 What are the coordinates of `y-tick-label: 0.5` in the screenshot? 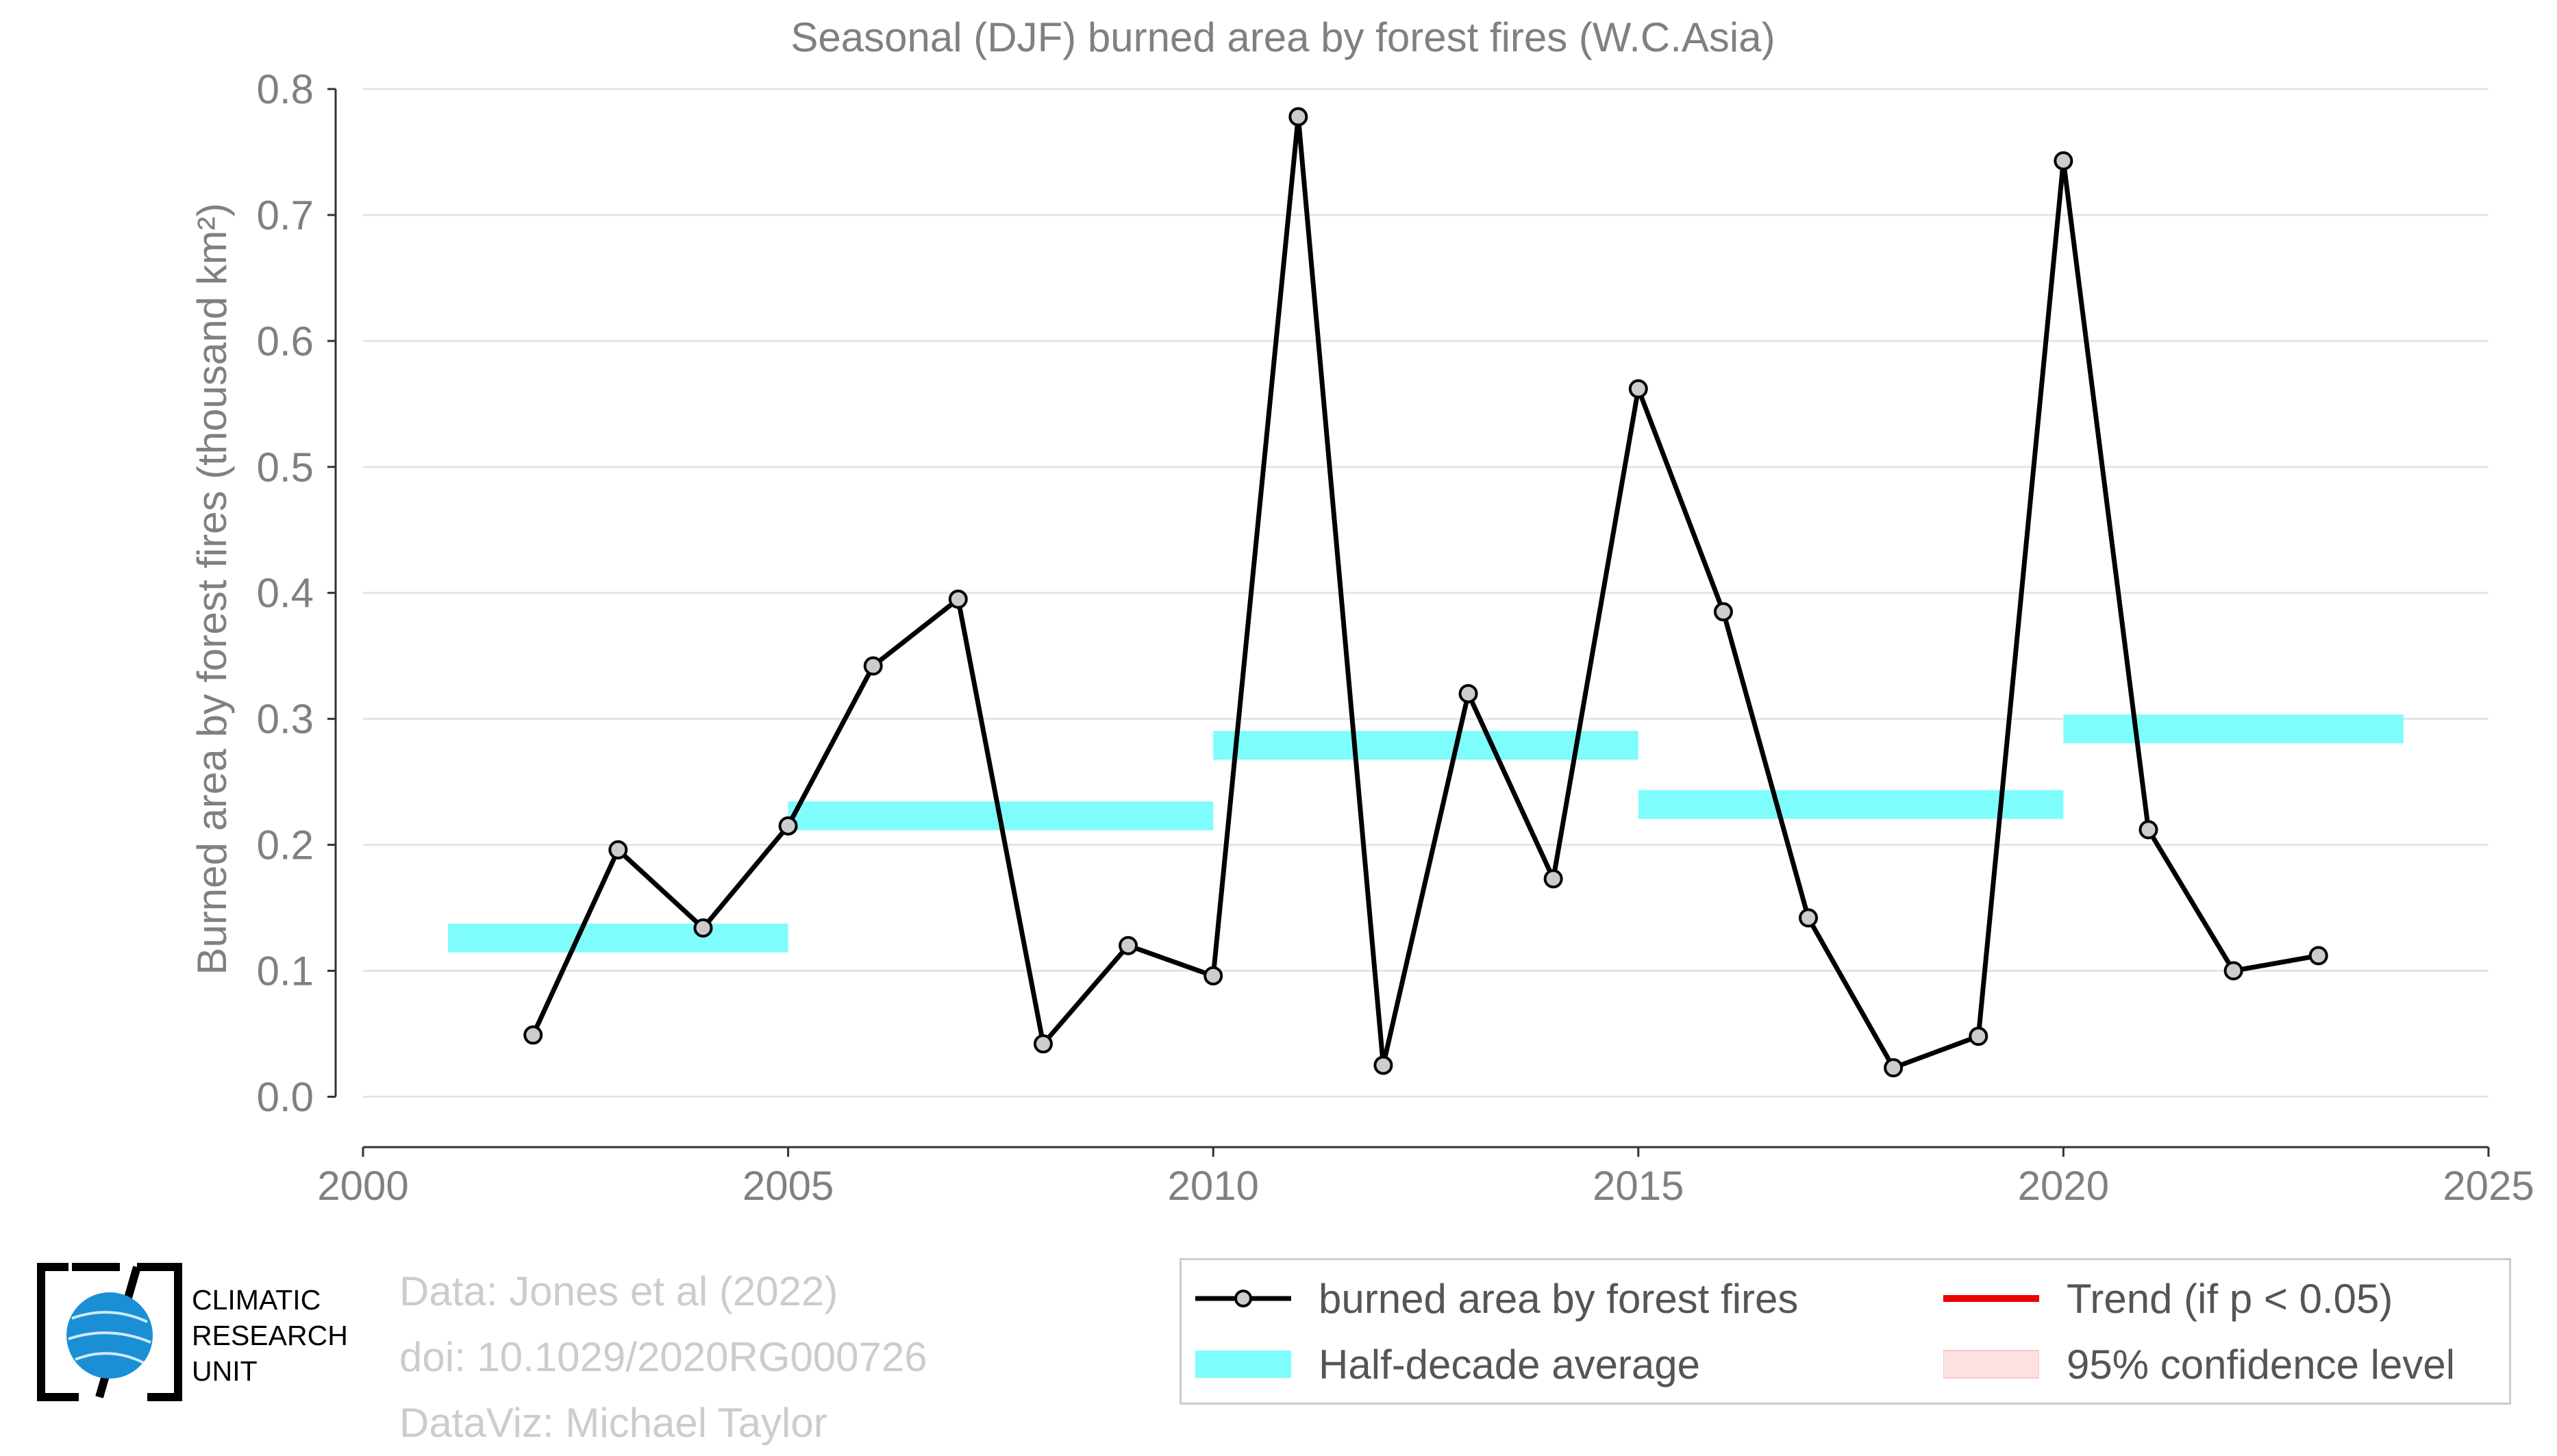 It's located at (285, 467).